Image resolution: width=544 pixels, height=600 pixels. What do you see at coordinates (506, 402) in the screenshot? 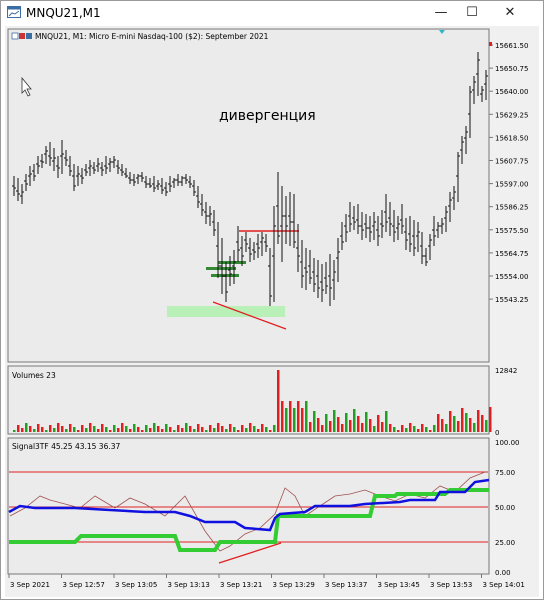
I see `volume-axis: 12842 0` at bounding box center [506, 402].